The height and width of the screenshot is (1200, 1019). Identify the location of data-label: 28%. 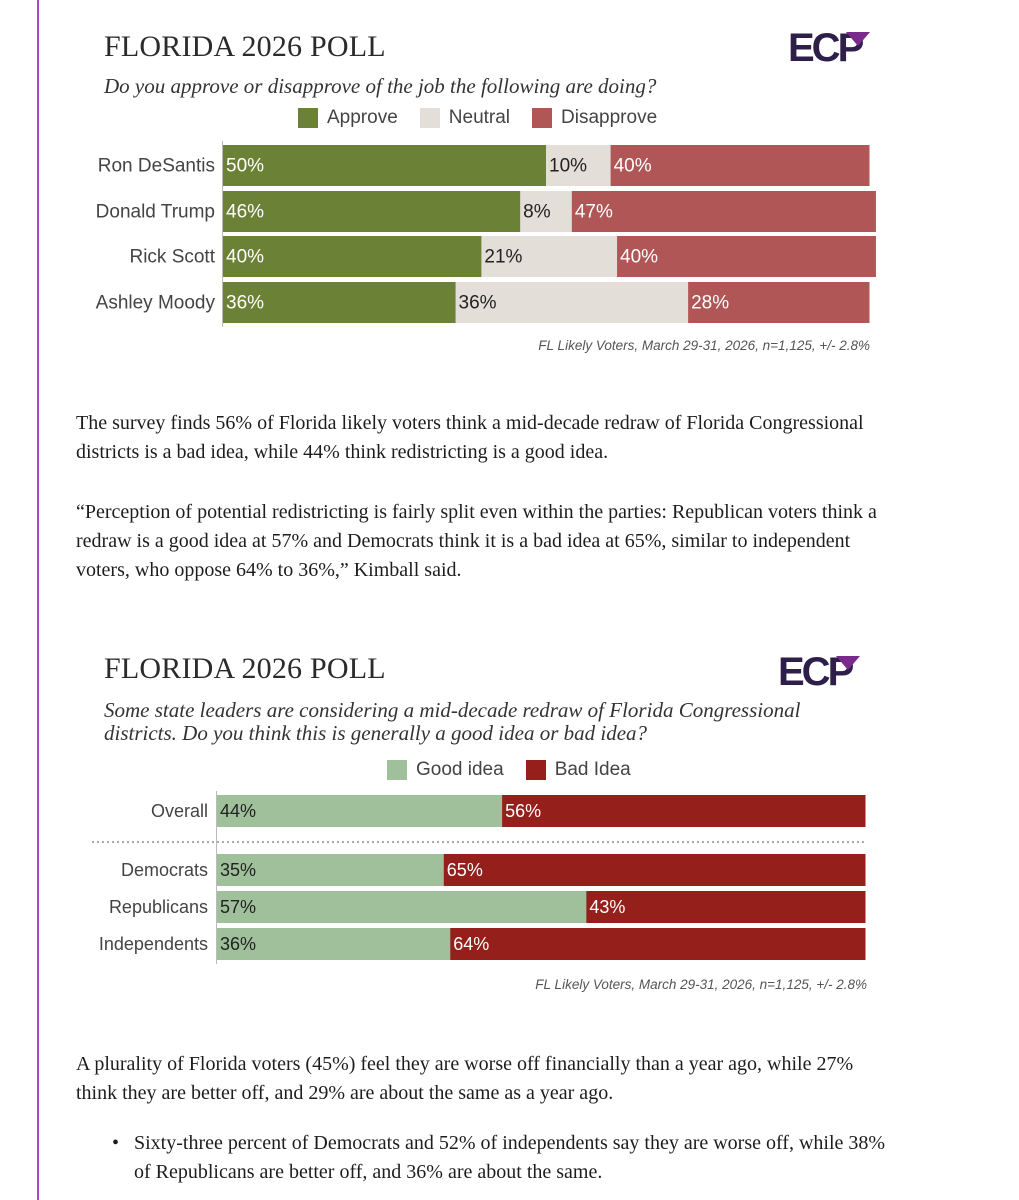
(710, 303).